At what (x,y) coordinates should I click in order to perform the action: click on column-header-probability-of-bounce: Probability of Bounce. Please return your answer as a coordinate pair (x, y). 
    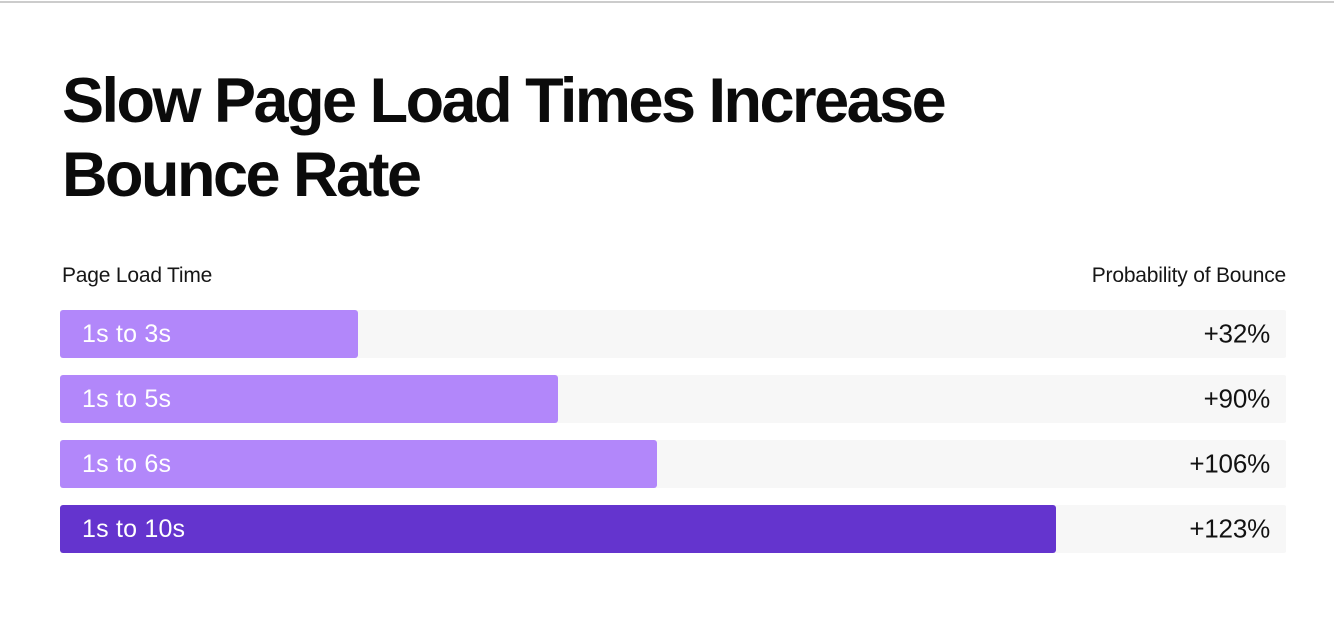
    Looking at the image, I should click on (1188, 275).